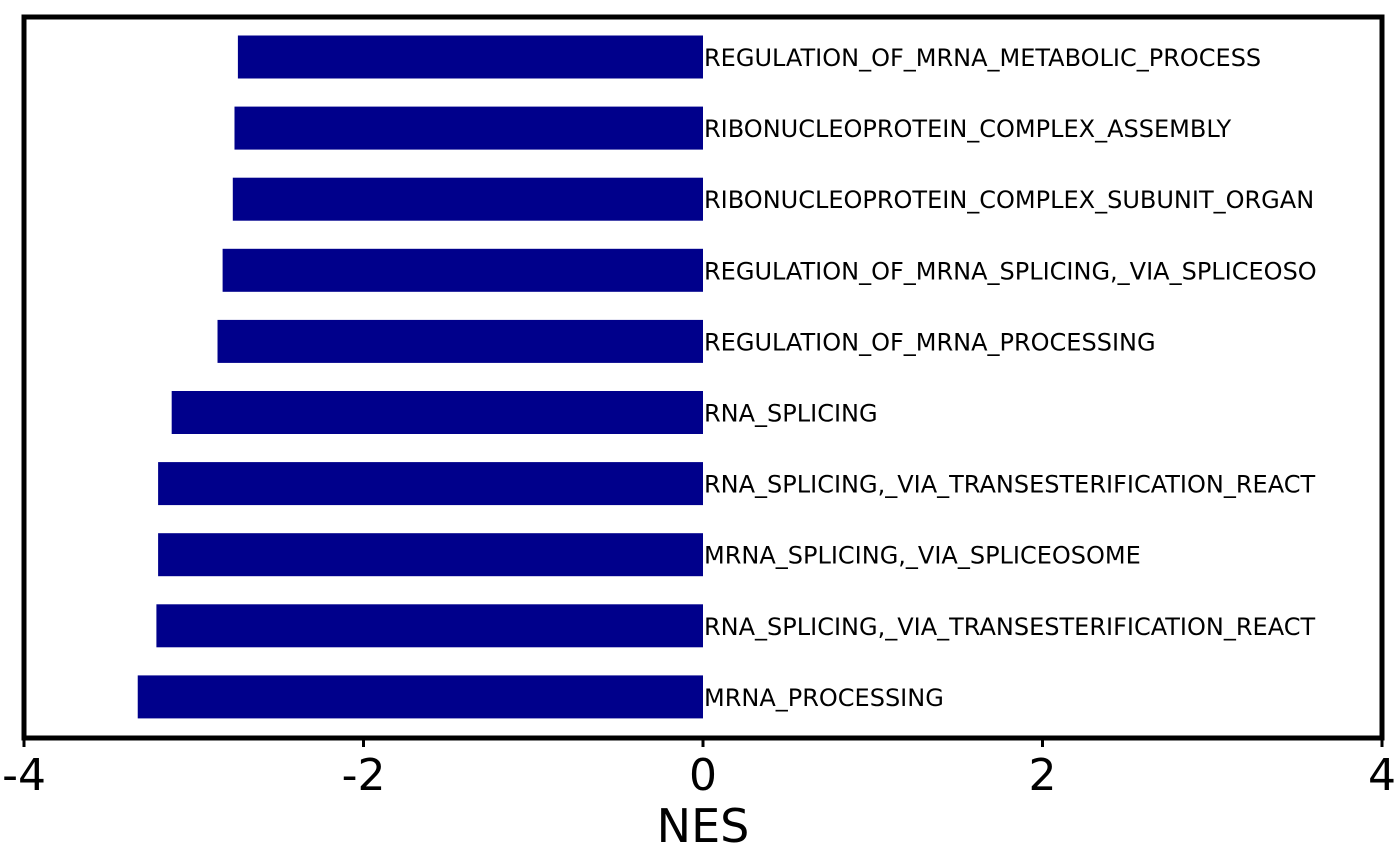 The image size is (1400, 865). I want to click on bar-label: MRNA_SPLICING,_VIA_SPLICEOSOME, so click(922, 556).